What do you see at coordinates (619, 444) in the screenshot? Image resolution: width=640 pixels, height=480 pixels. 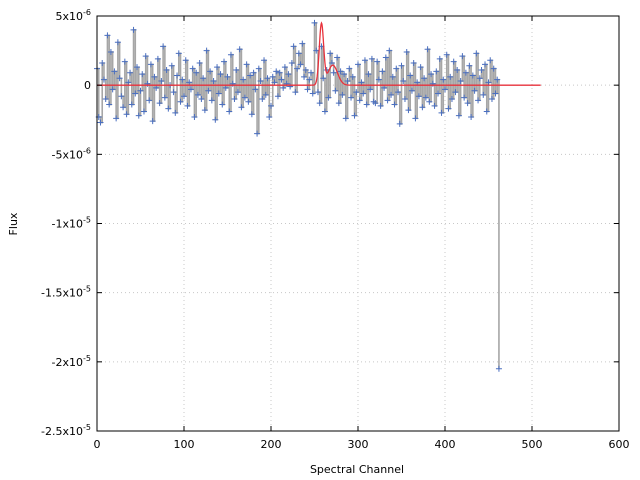 I see `x-tick-label: 600` at bounding box center [619, 444].